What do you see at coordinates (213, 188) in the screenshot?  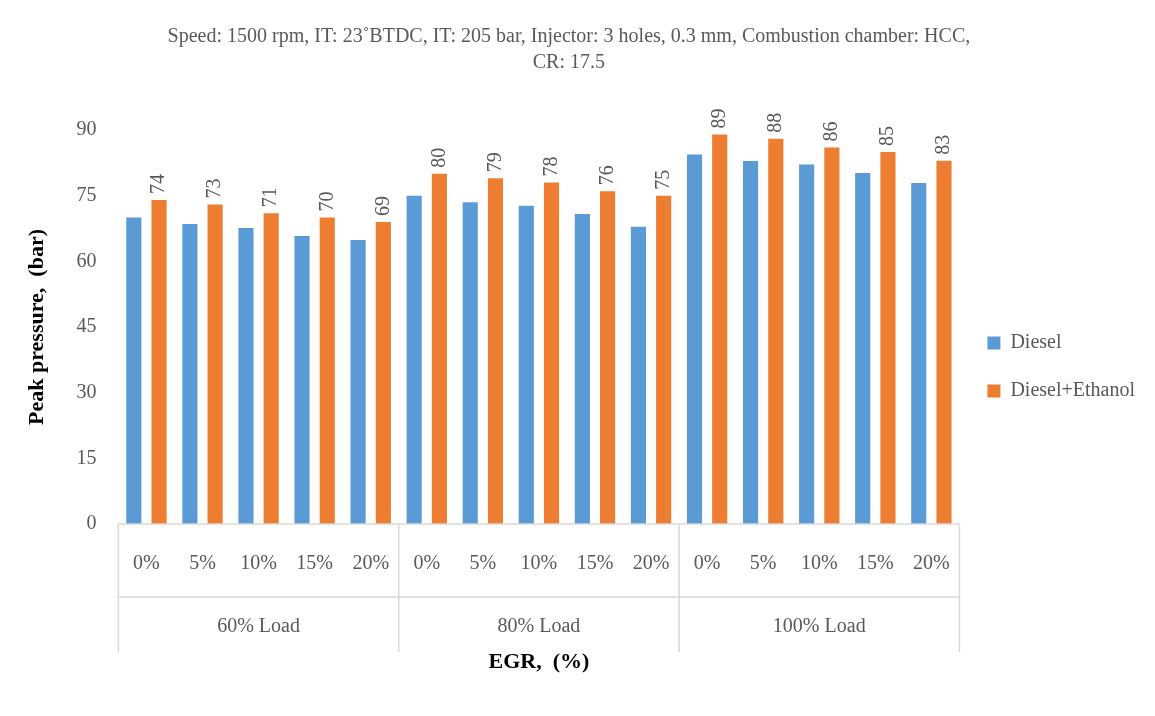 I see `data-label: 73` at bounding box center [213, 188].